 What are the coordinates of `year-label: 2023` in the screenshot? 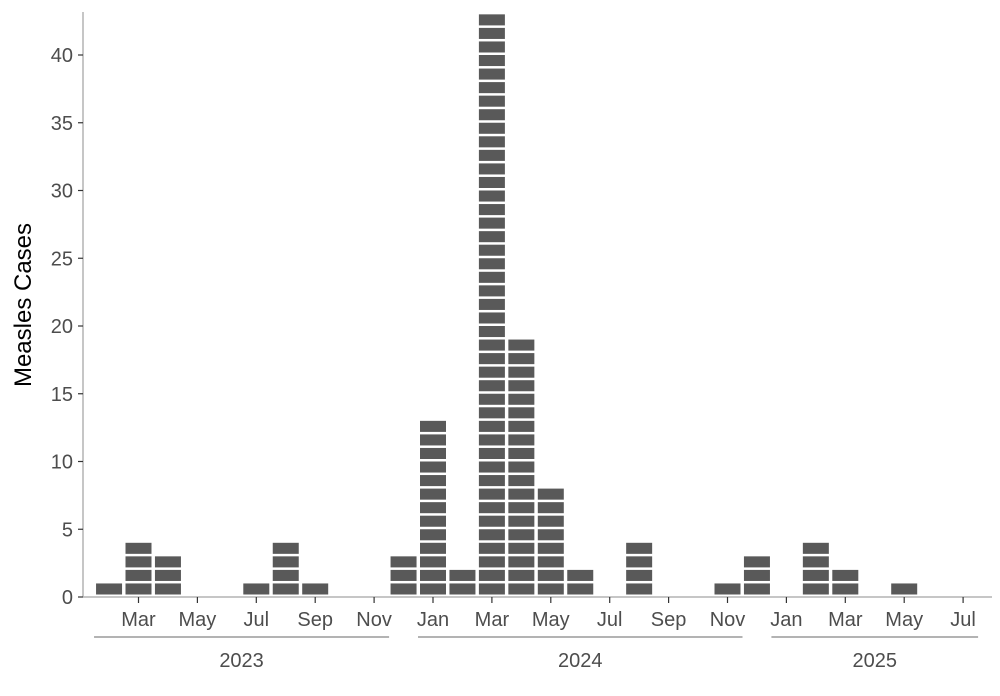 It's located at (241, 661).